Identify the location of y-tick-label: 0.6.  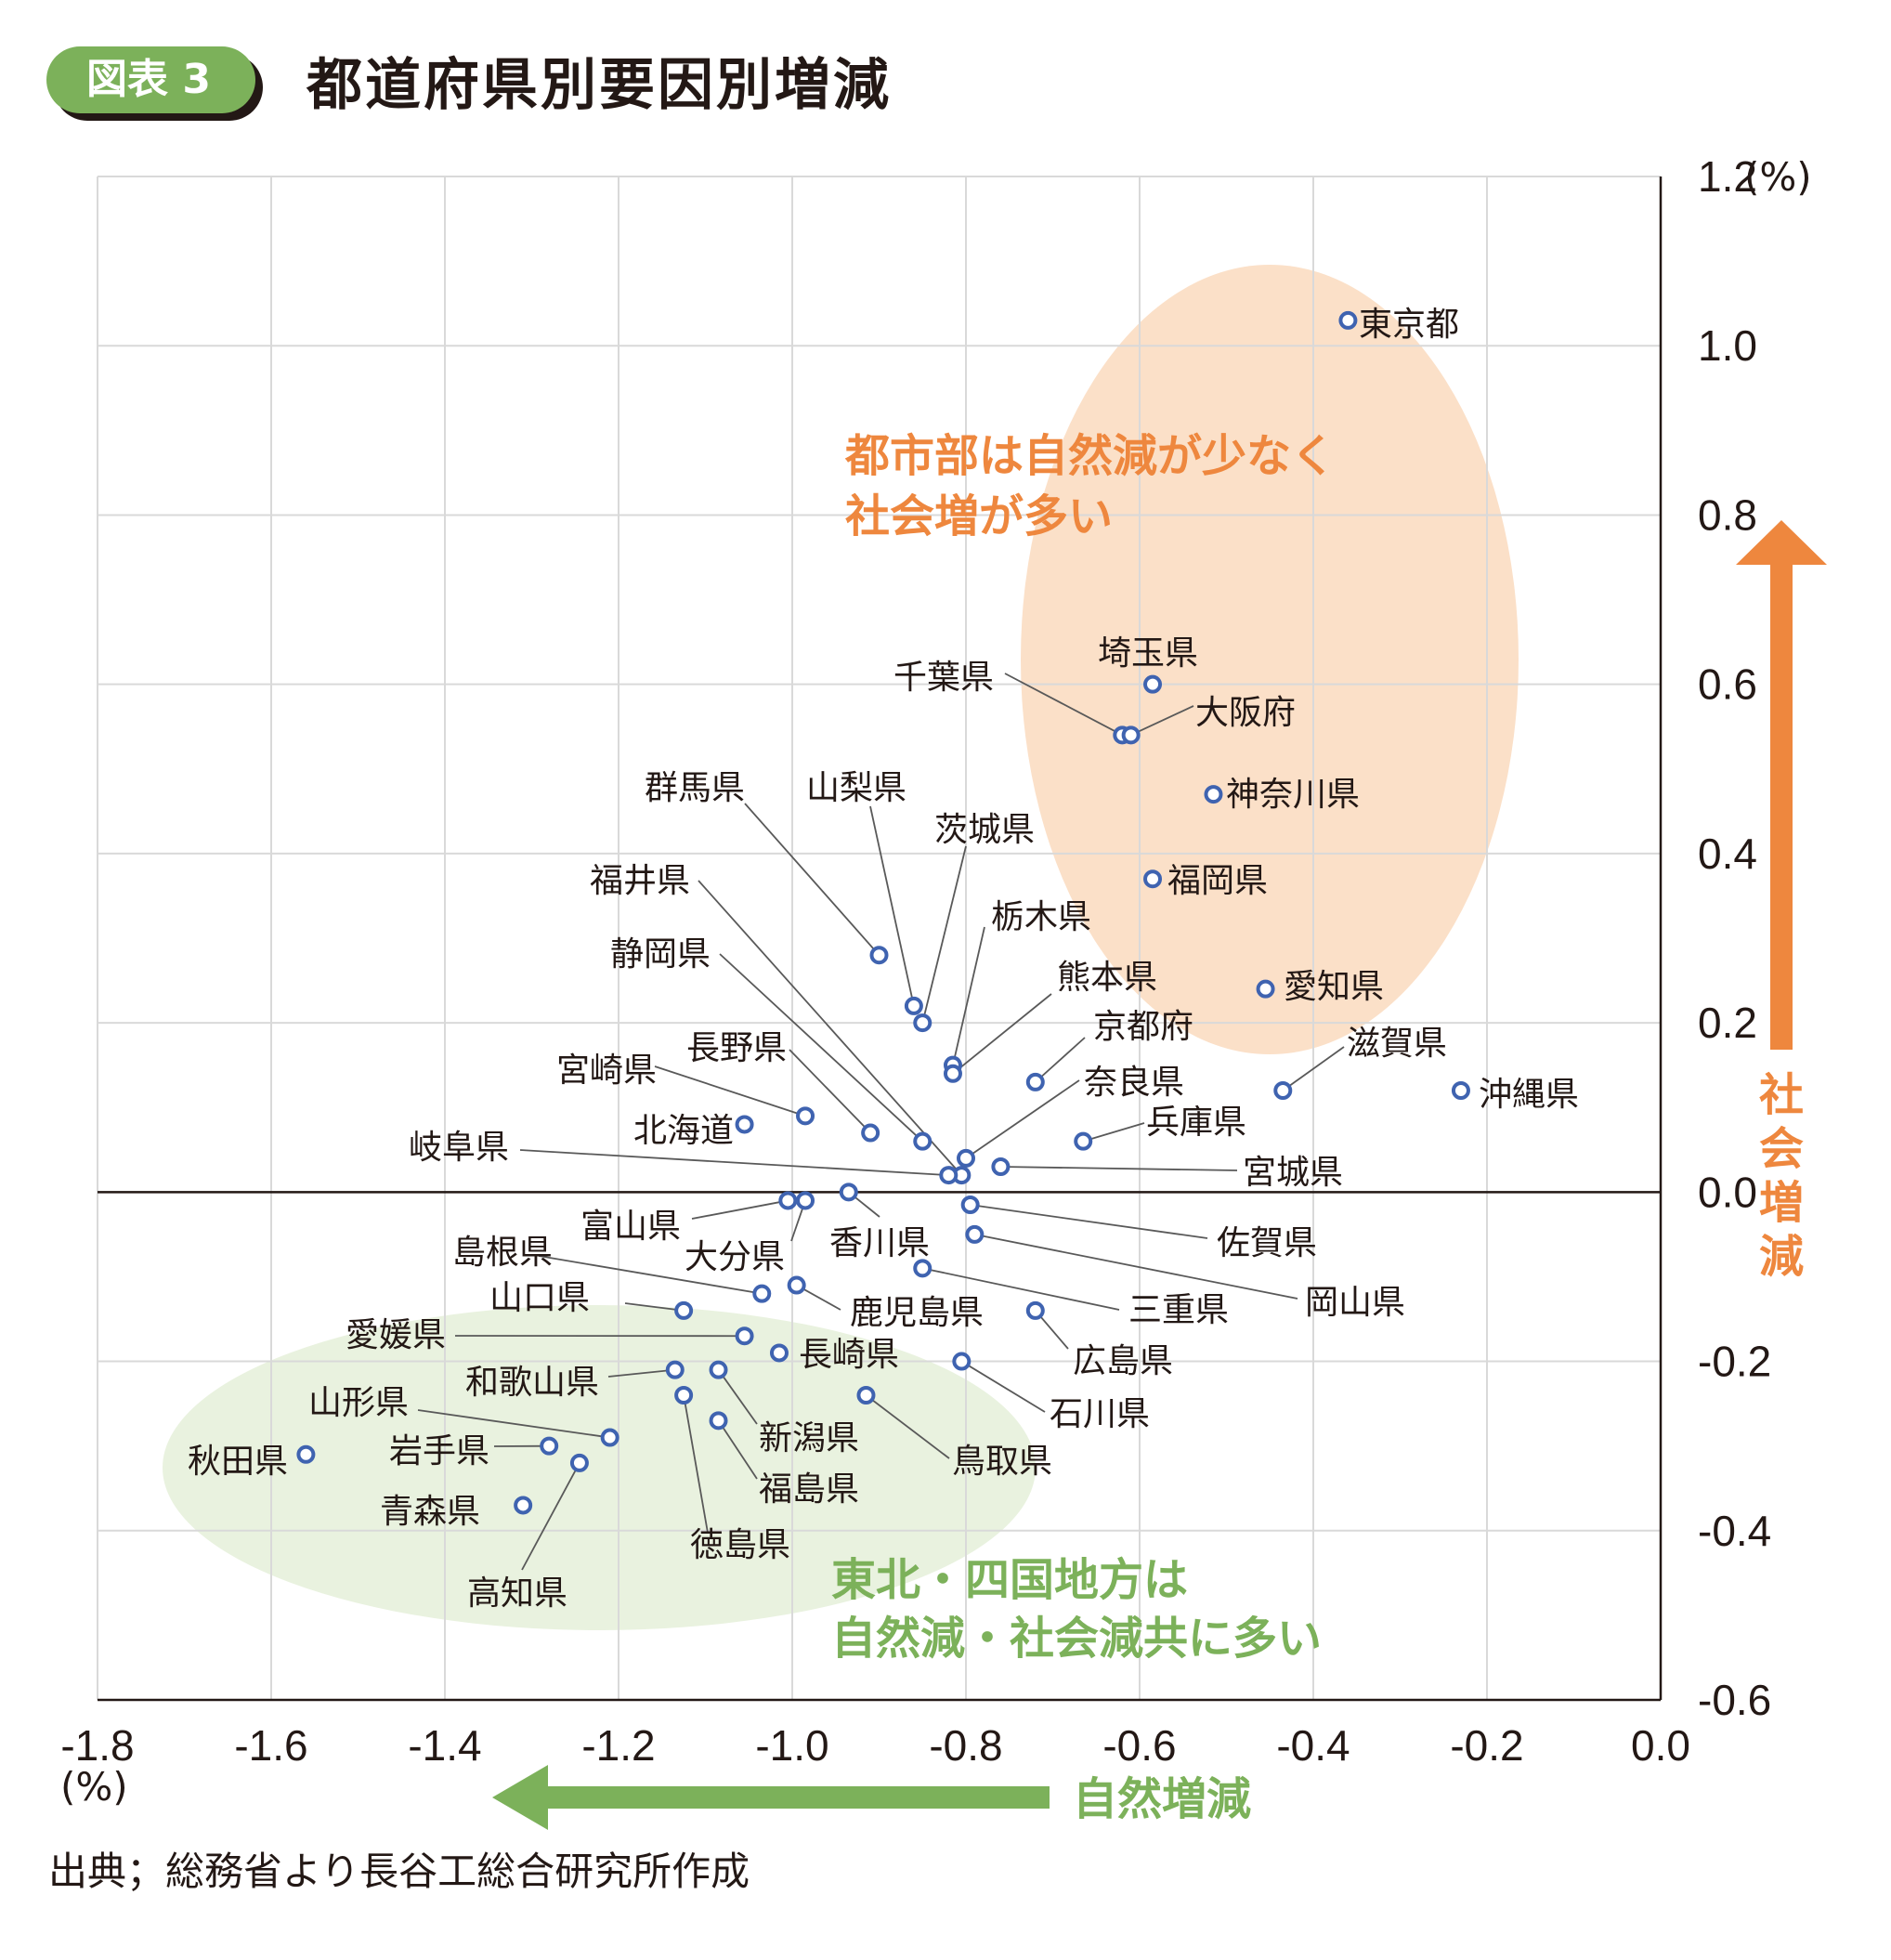
(1728, 684).